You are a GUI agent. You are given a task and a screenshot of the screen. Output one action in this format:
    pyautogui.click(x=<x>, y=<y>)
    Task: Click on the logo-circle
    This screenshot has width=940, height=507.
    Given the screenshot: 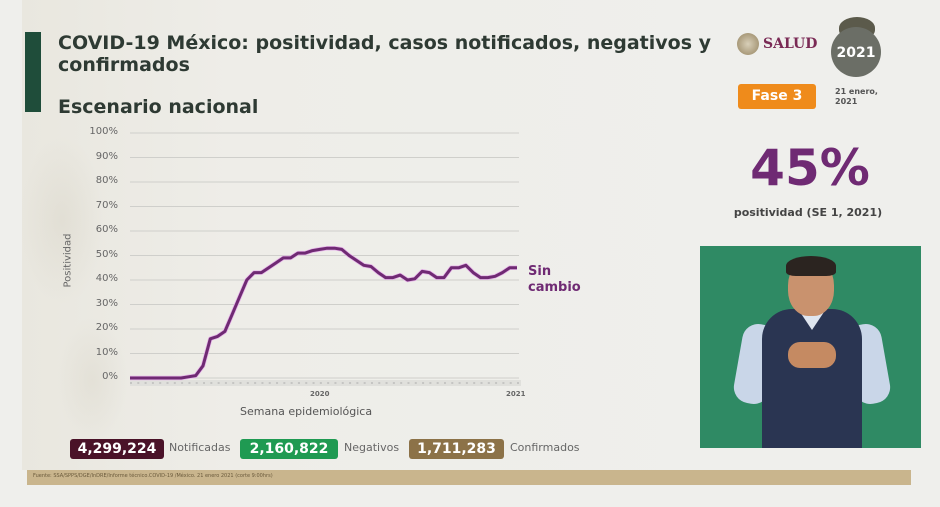 What is the action you would take?
    pyautogui.click(x=856, y=52)
    